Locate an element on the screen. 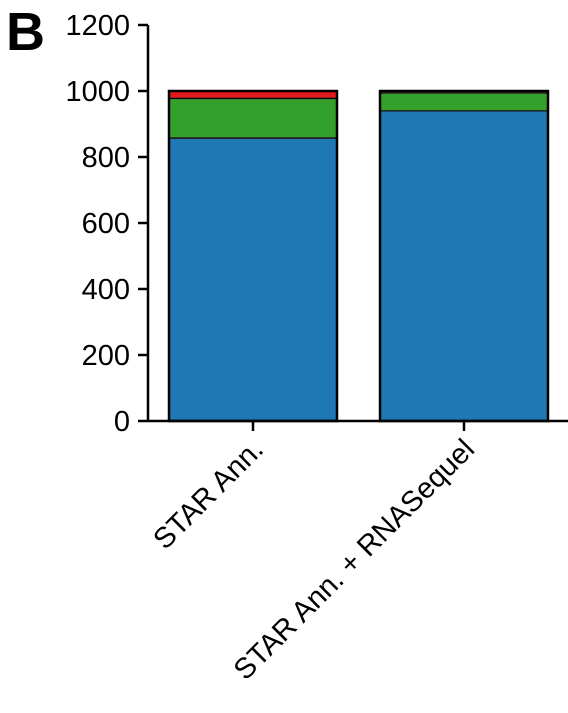 This screenshot has width=568, height=713. y-tick-label-3: 600 is located at coordinates (106, 224).